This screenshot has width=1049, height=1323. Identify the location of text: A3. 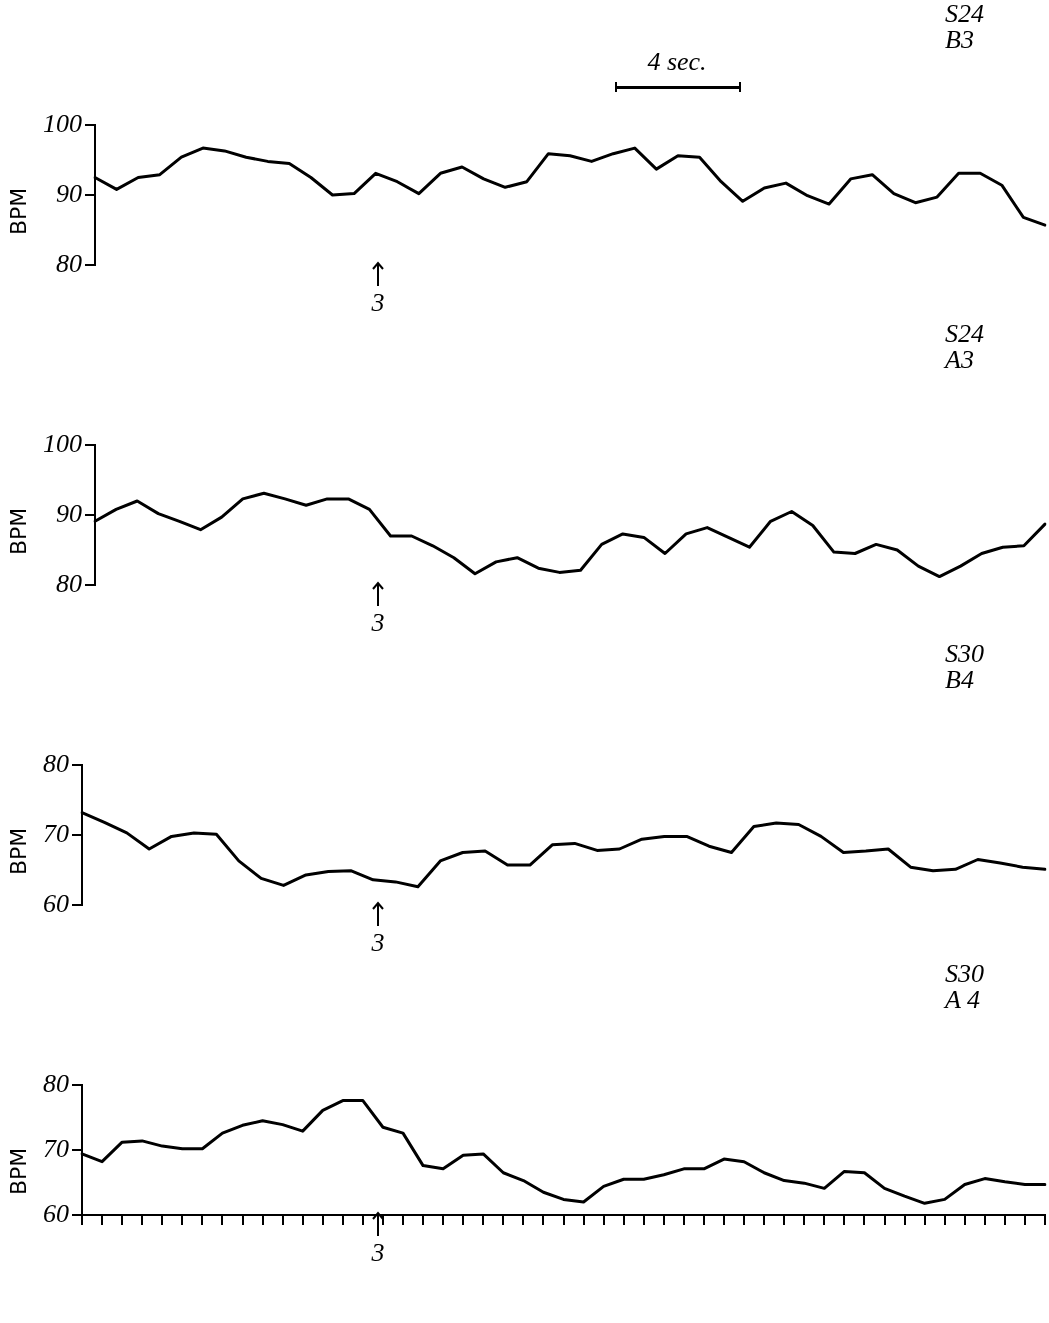
(958, 359).